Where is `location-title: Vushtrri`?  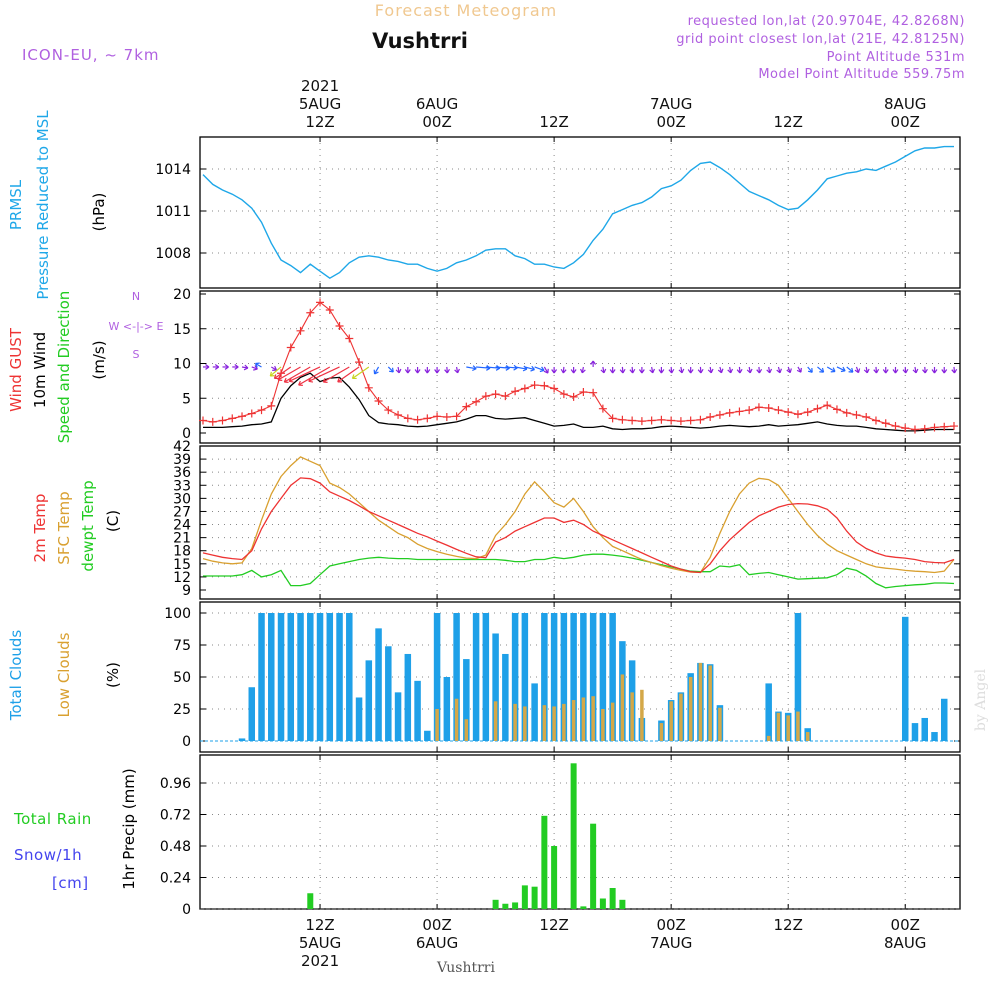
location-title: Vushtrri is located at coordinates (420, 41).